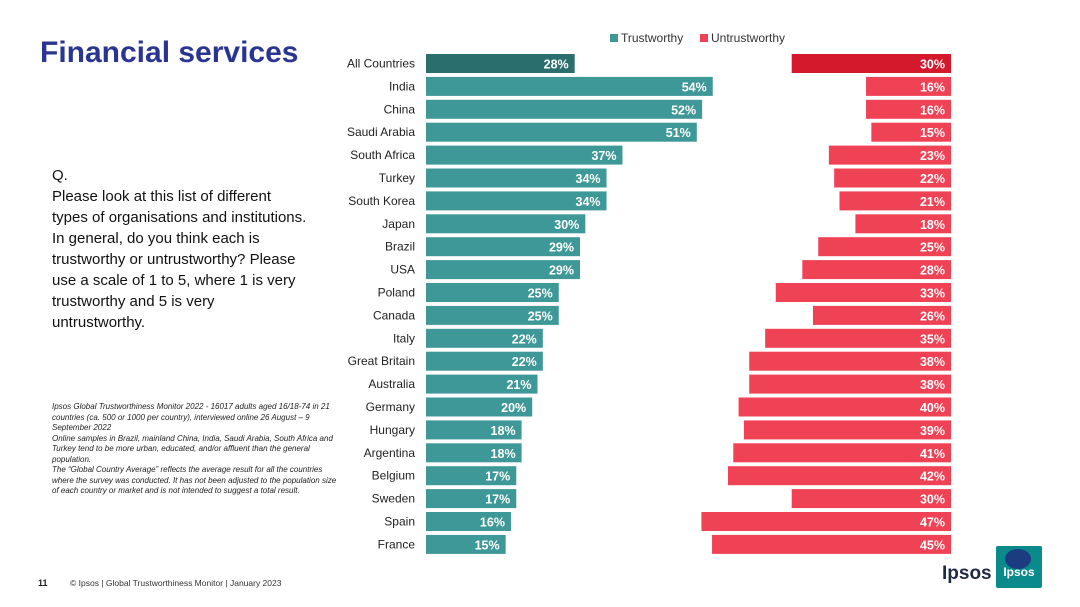 The image size is (1080, 607). What do you see at coordinates (1018, 559) in the screenshot?
I see `logo-ring-shape` at bounding box center [1018, 559].